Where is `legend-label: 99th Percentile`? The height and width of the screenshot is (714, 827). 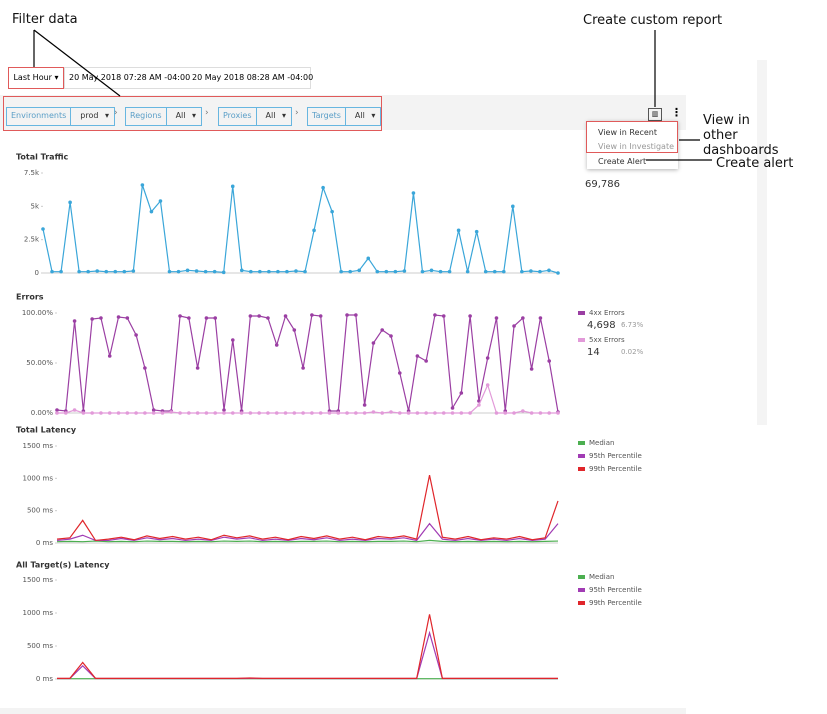
legend-label: 99th Percentile is located at coordinates (615, 603).